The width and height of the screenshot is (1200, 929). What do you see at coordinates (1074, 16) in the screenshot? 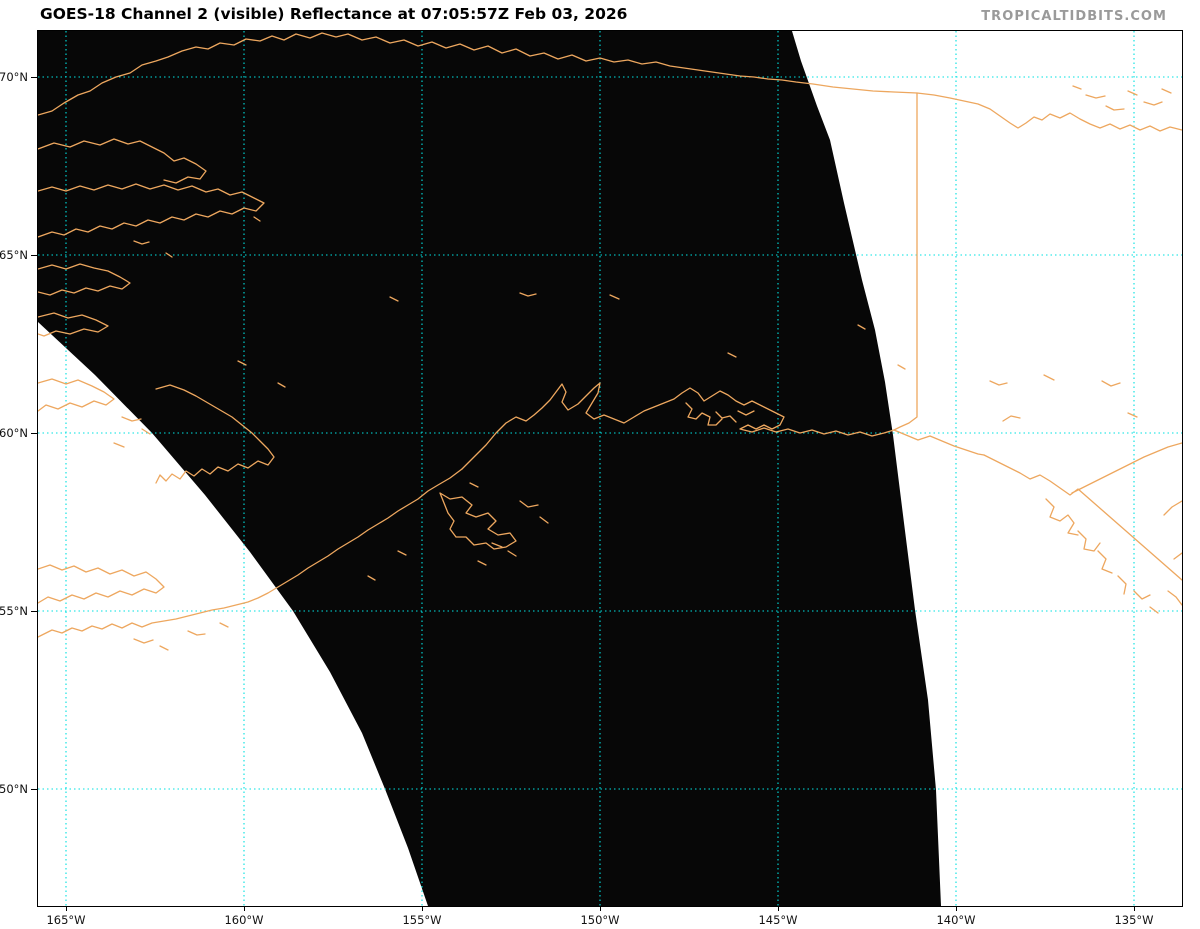
I see `brand-logo: TROPICALTIDBITS.COM` at bounding box center [1074, 16].